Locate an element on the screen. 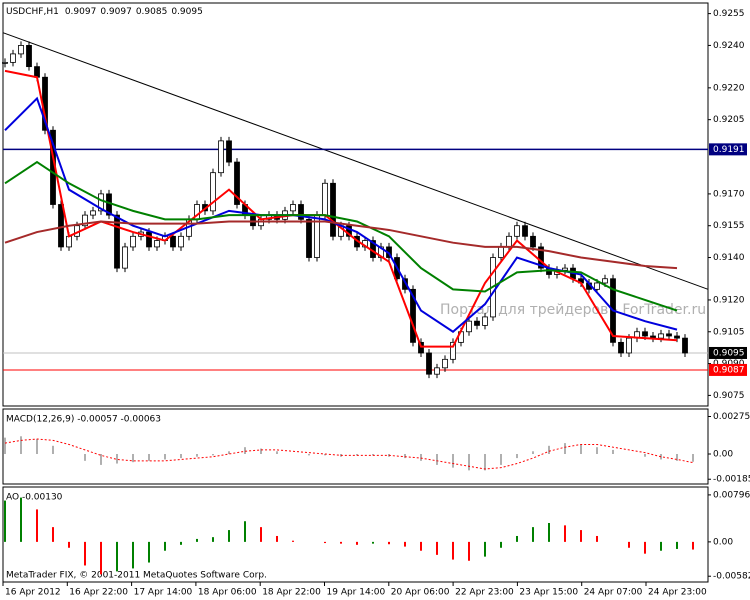 This screenshot has width=750, height=600. x-tick-label: 17 Apr 14:00 is located at coordinates (163, 593).